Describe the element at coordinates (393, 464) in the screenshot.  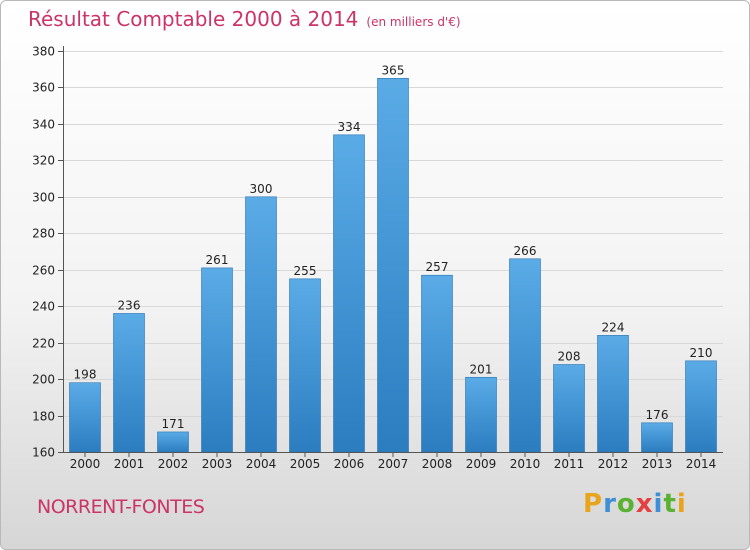
I see `x-tick-label-2007: 2007` at that location.